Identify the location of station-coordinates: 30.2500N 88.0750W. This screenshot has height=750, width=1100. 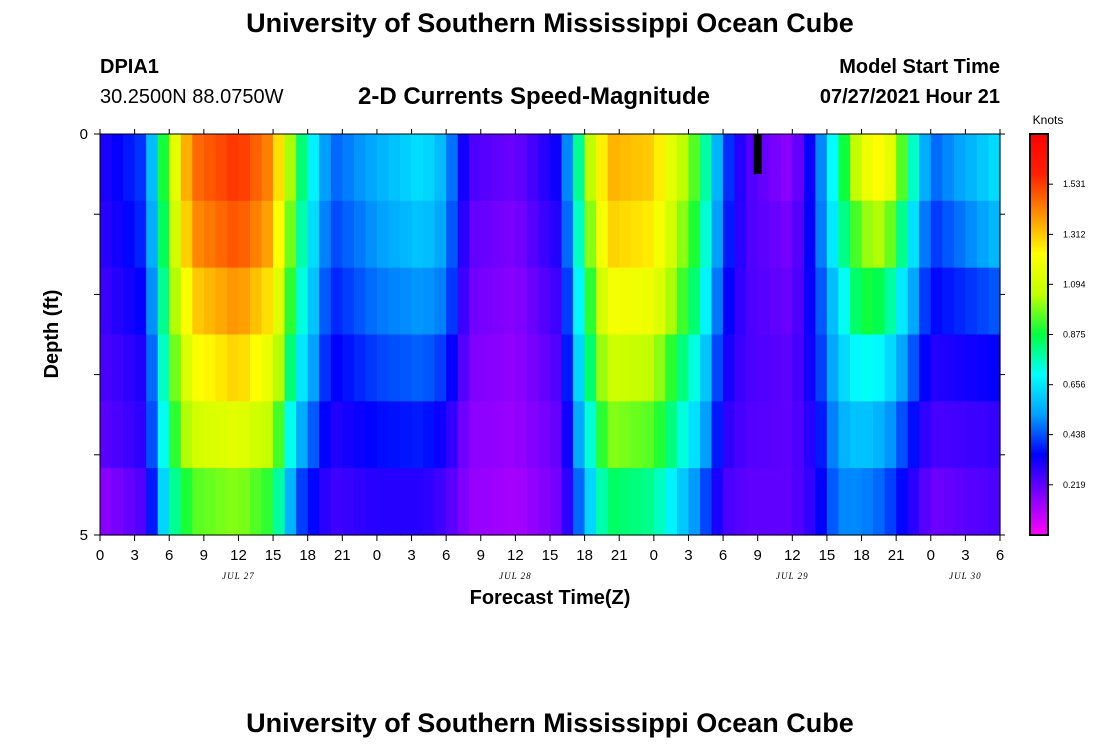
(192, 97).